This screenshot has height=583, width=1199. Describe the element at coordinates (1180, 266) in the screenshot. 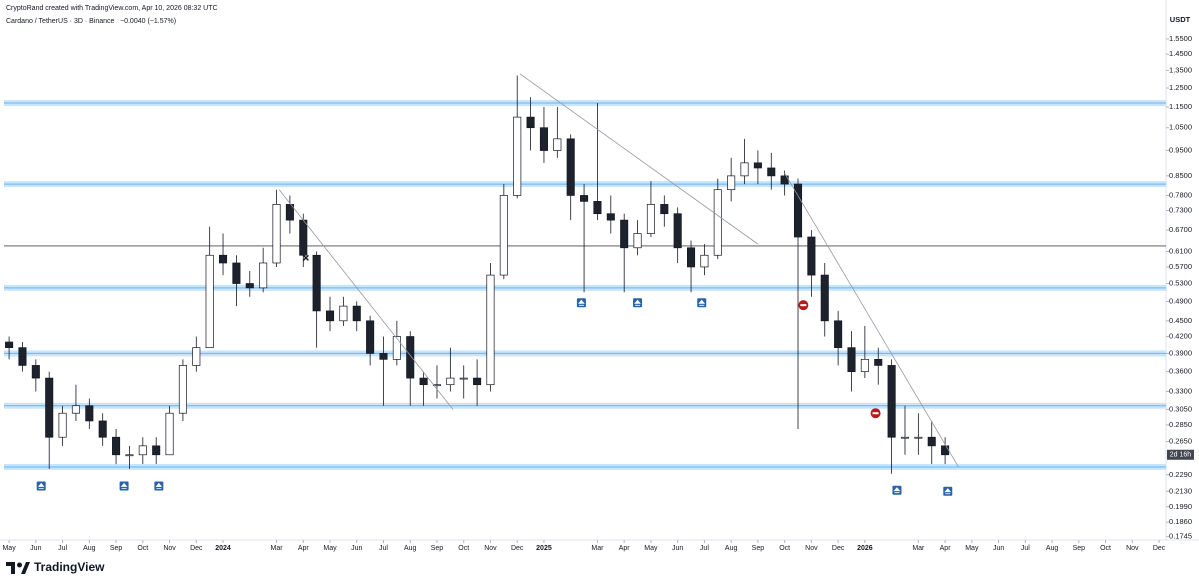

I see `y-tick-label: 0.5700` at that location.